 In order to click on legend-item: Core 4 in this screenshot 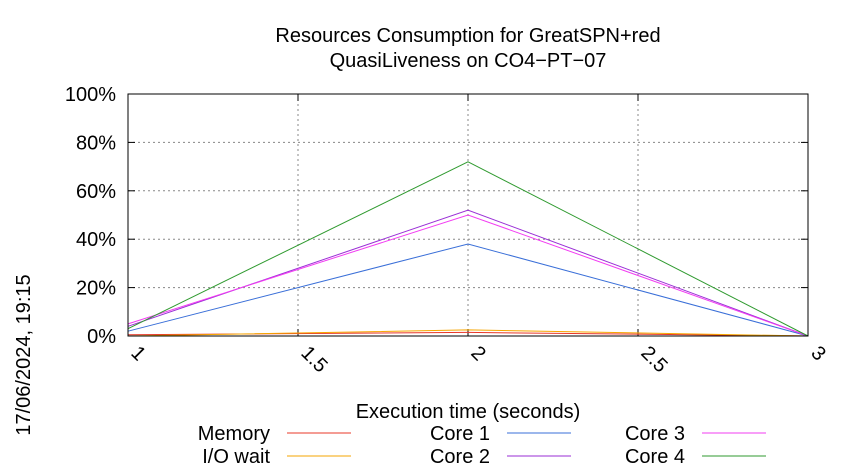, I will do `click(695, 457)`.